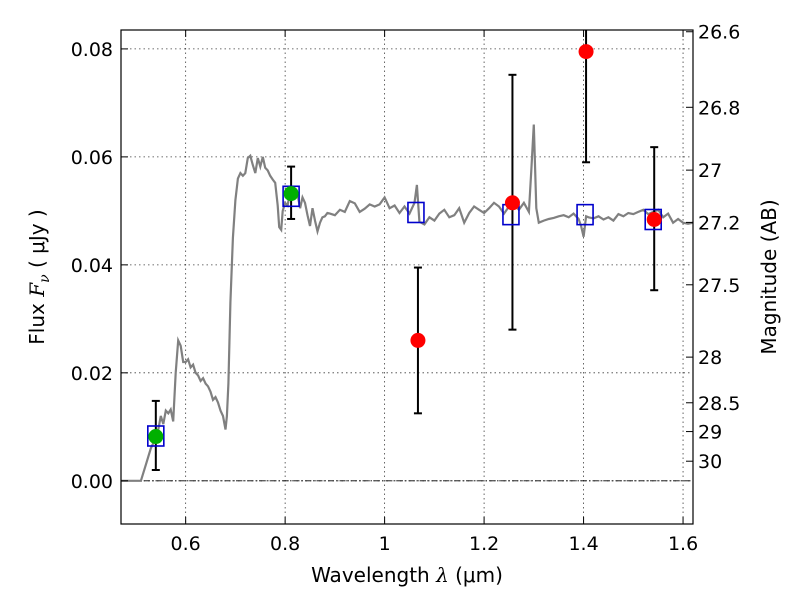 Image resolution: width=800 pixels, height=600 pixels. I want to click on right-tick-label: 29, so click(710, 433).